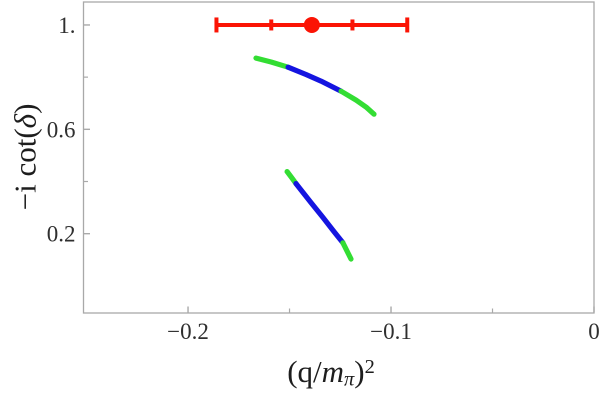 This screenshot has width=600, height=402. Describe the element at coordinates (61, 129) in the screenshot. I see `y-tick-label: 0.6` at that location.